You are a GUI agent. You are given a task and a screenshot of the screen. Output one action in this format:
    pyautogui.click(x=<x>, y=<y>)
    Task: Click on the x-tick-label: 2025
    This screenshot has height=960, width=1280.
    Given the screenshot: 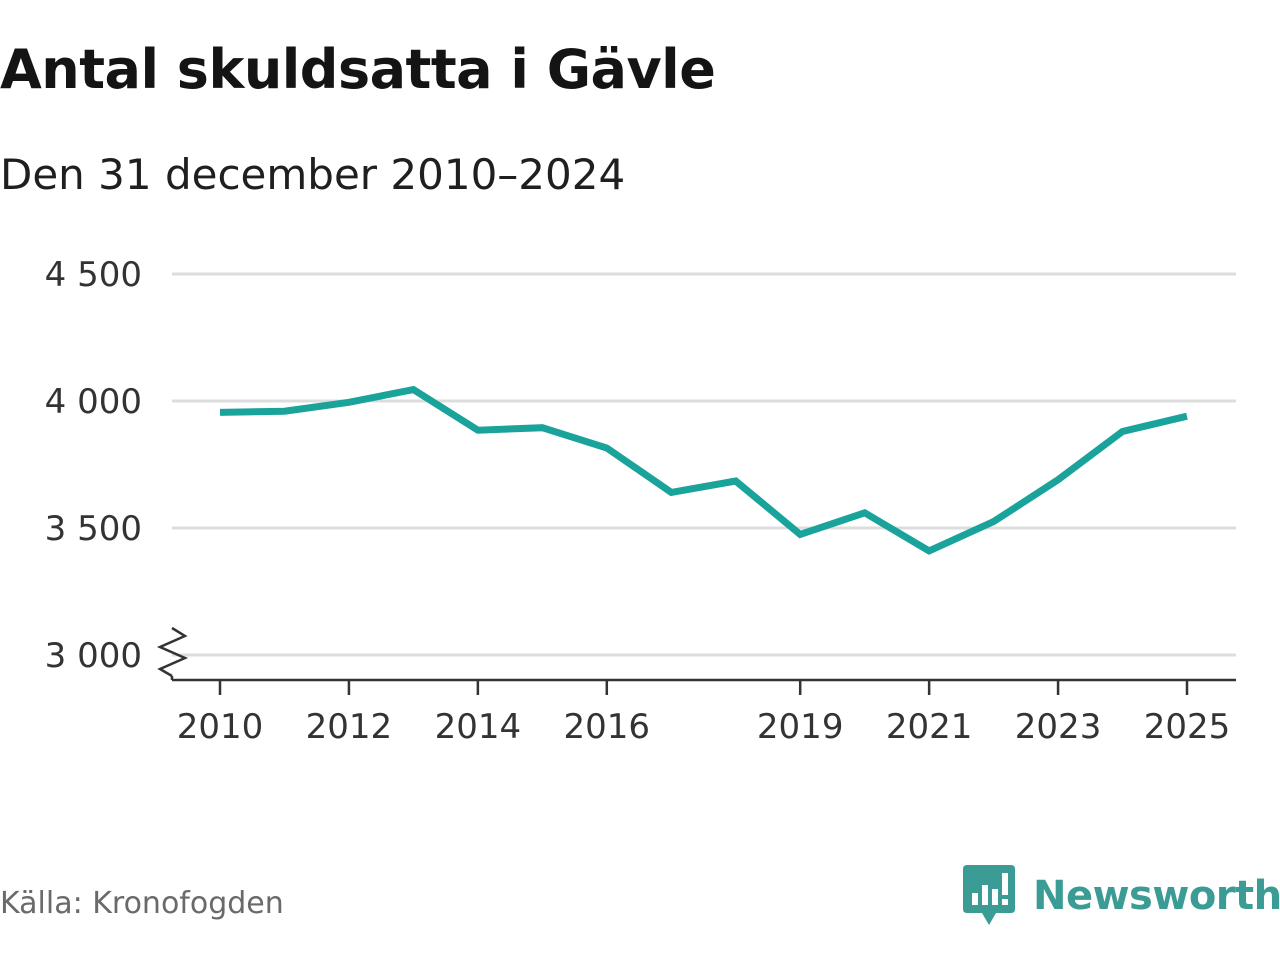 What is the action you would take?
    pyautogui.click(x=1187, y=727)
    